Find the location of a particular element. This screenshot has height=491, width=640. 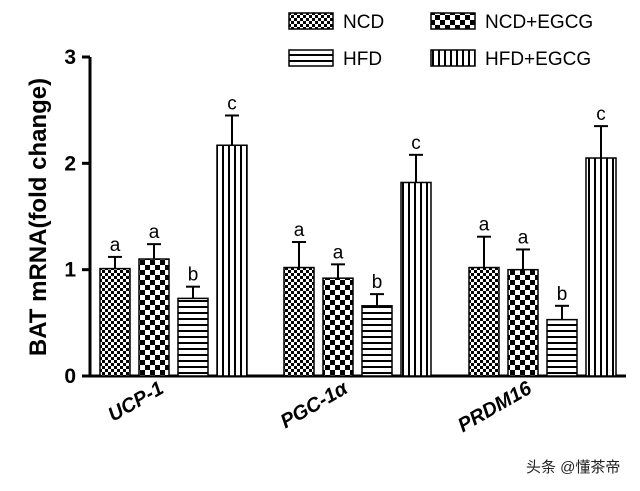

category-labels: UCP-1 PGC-1α PRDM16 is located at coordinates (321, 406).